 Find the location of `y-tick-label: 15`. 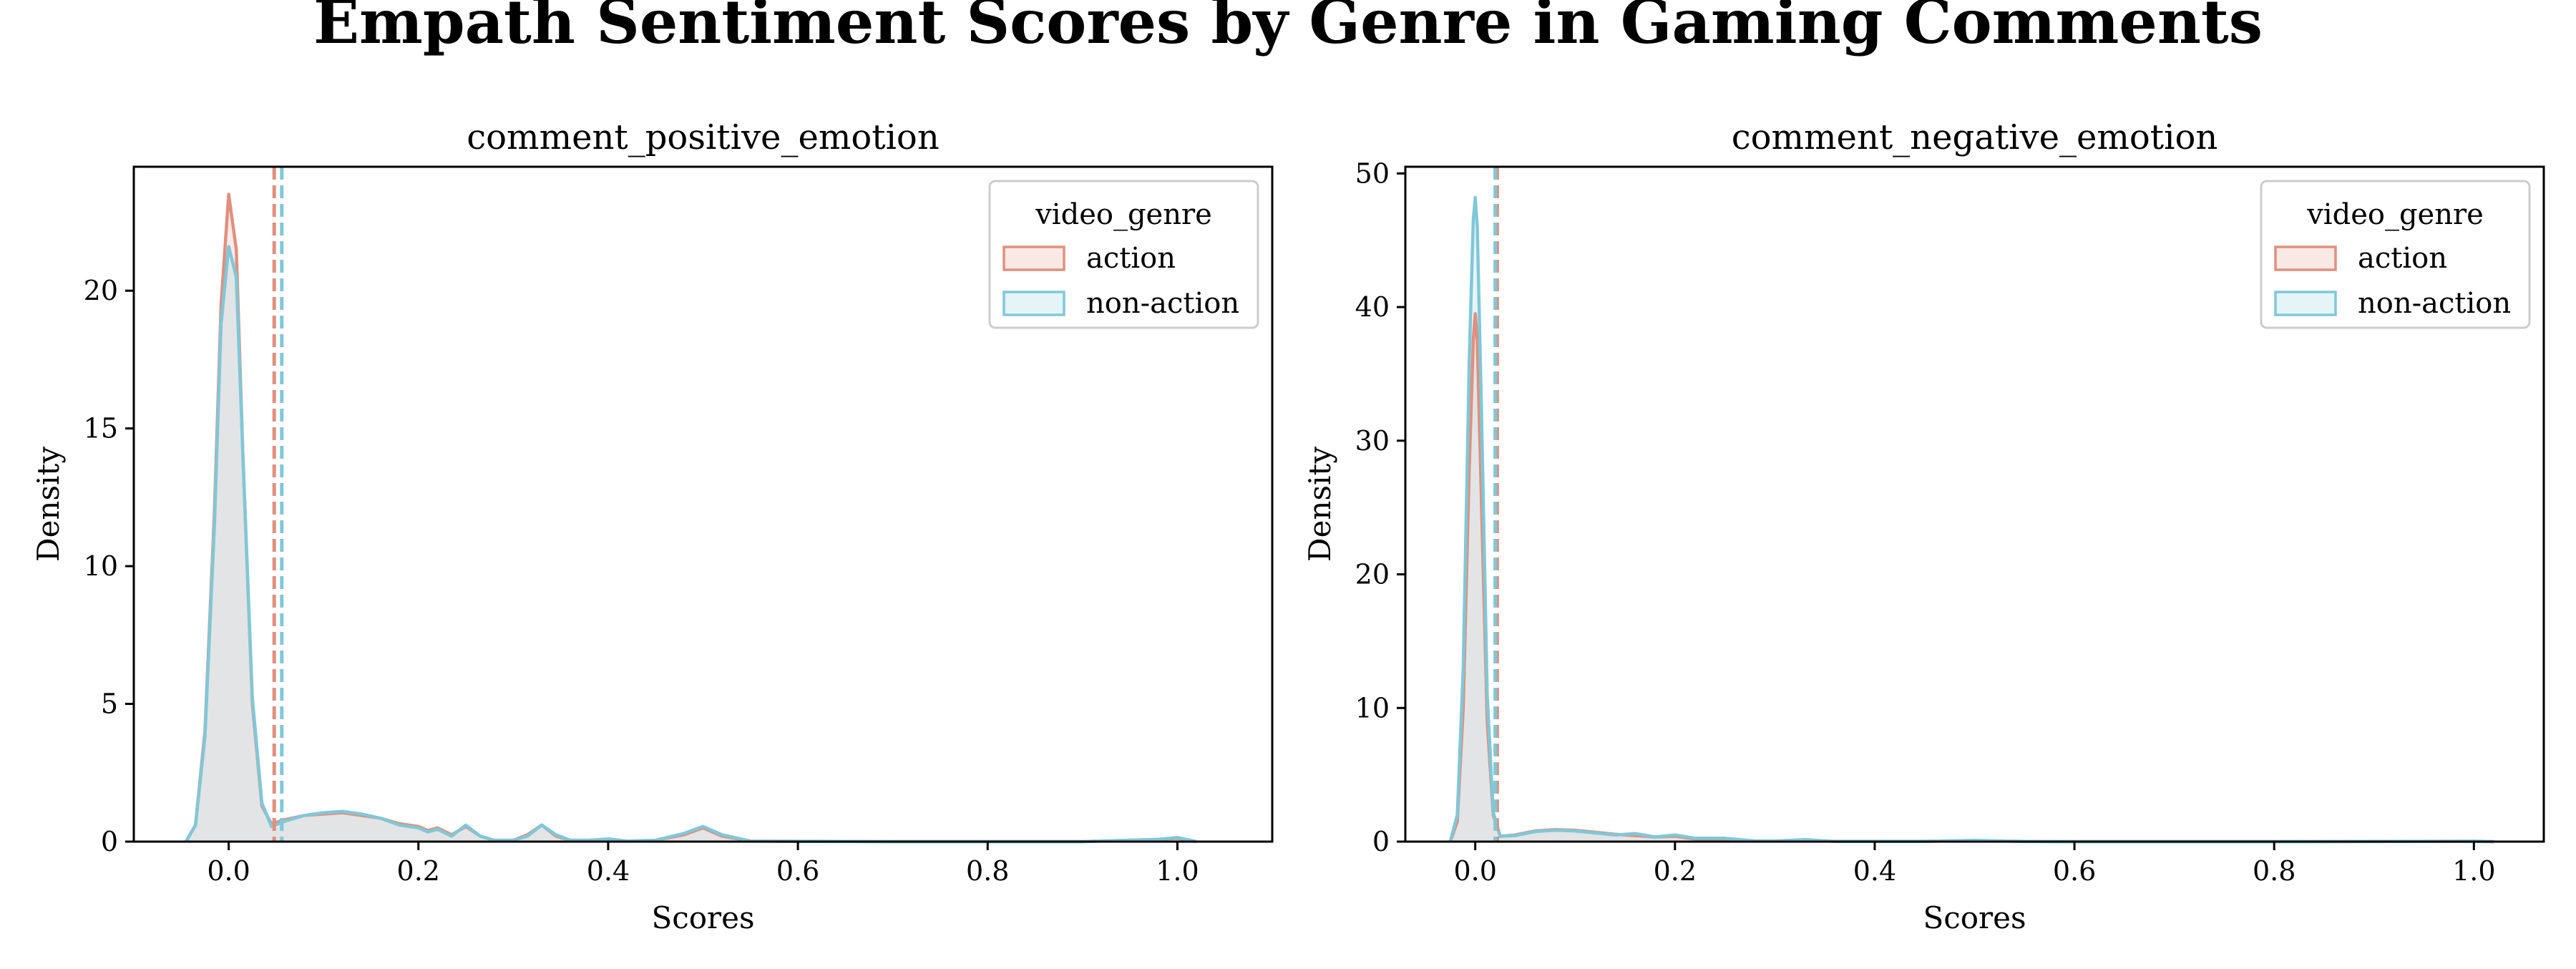

y-tick-label: 15 is located at coordinates (101, 428).